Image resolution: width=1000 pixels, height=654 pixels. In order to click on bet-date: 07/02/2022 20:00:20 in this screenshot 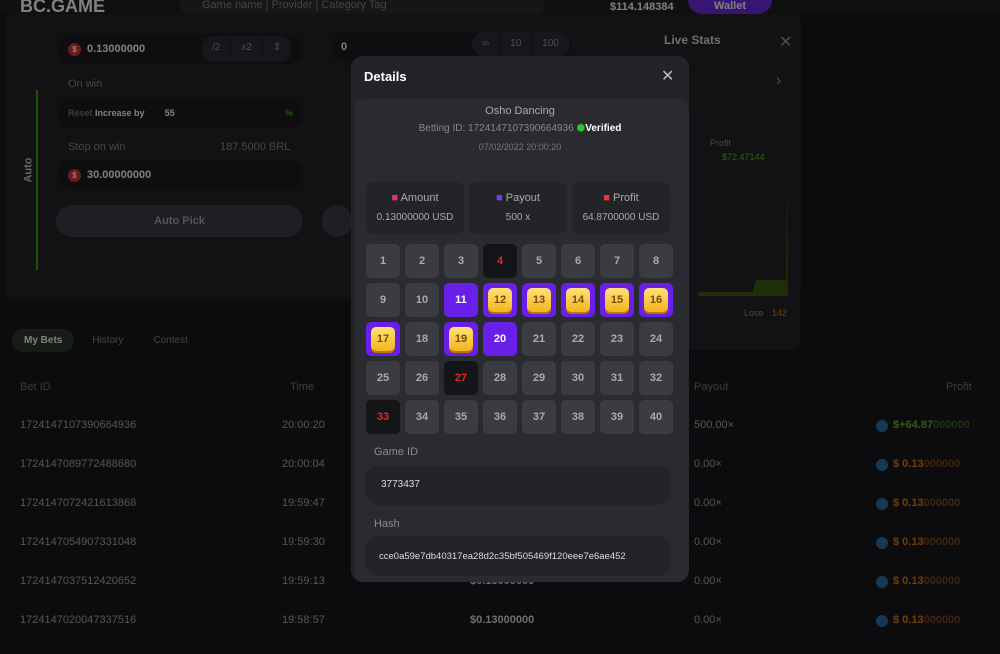, I will do `click(520, 147)`.